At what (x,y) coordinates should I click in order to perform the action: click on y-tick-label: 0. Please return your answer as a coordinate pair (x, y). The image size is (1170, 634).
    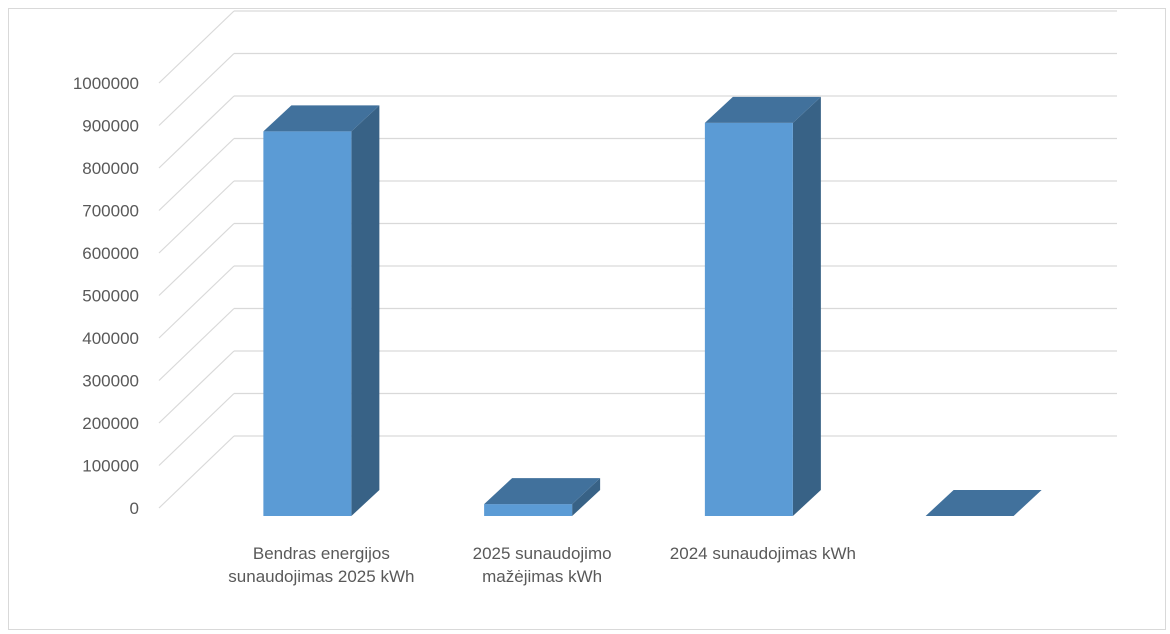
    Looking at the image, I should click on (134, 508).